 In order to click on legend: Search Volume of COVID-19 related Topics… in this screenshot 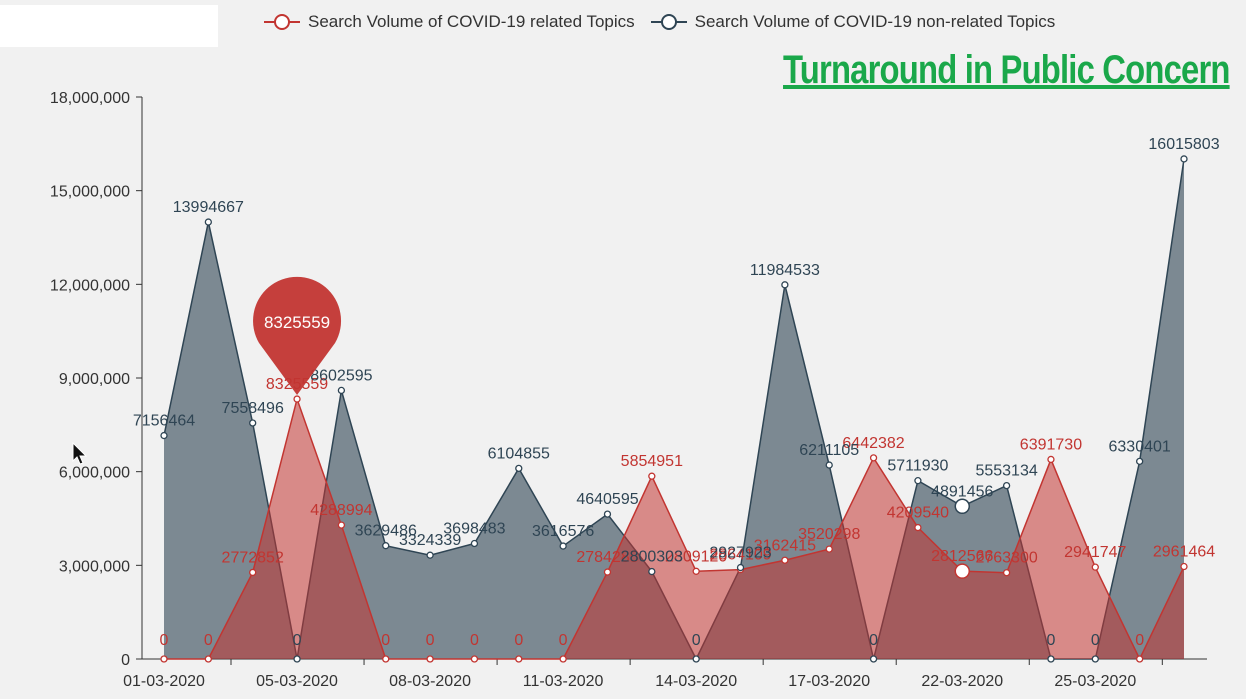, I will do `click(658, 22)`.